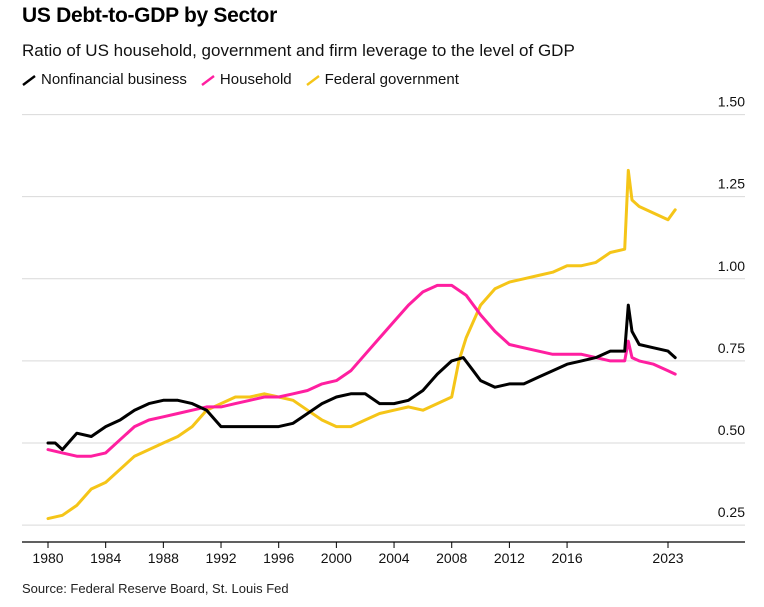 This screenshot has width=764, height=607. Describe the element at coordinates (105, 558) in the screenshot. I see `x-tick-label: 1984` at that location.